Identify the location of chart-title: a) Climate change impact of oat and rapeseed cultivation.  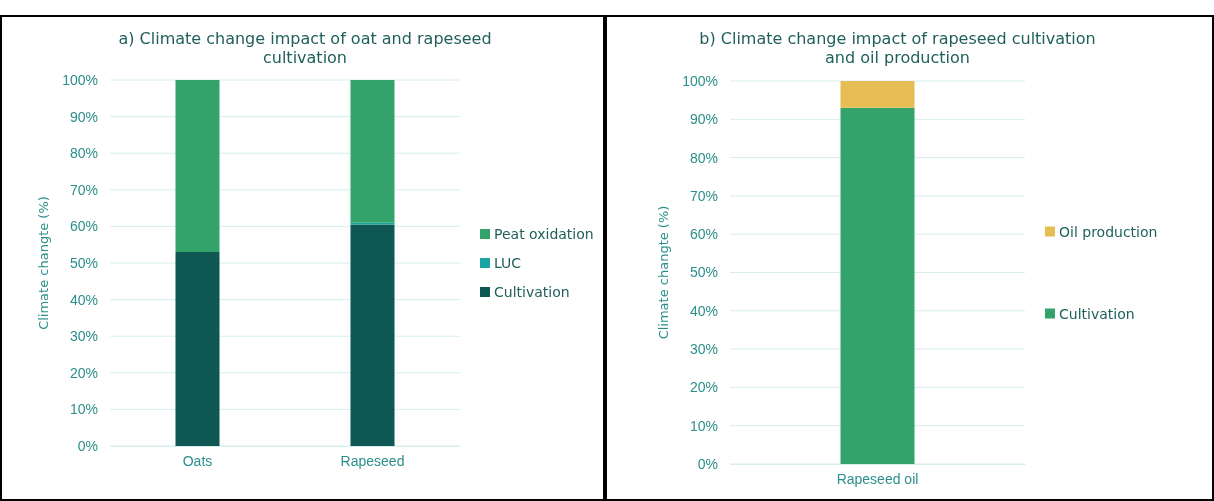
(305, 48).